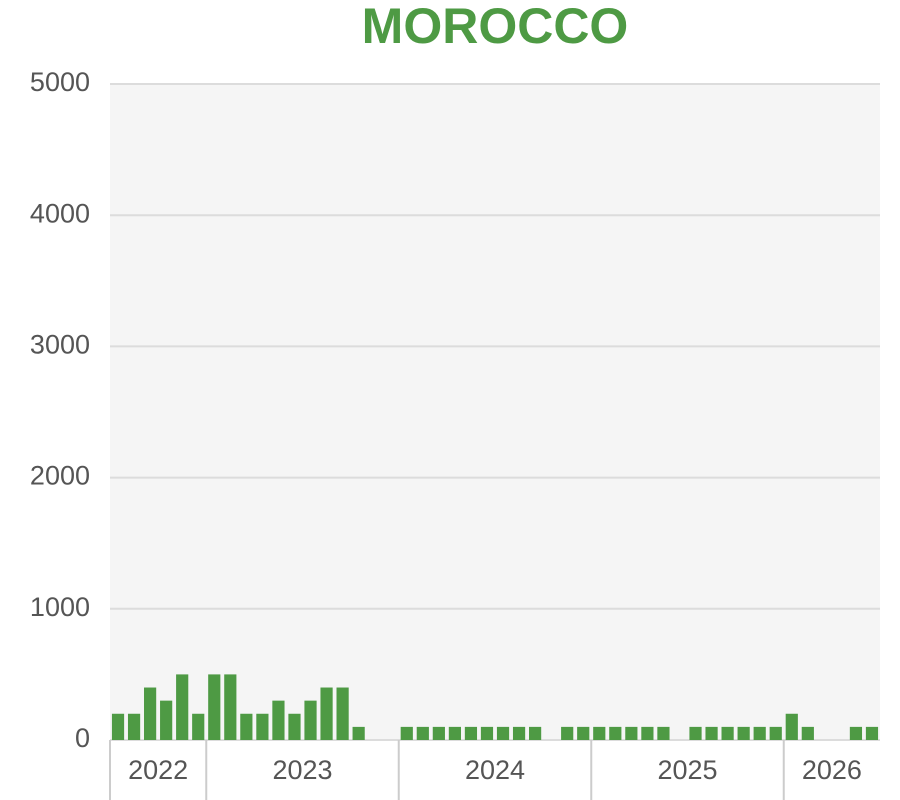 The width and height of the screenshot is (900, 800). What do you see at coordinates (60, 476) in the screenshot?
I see `y-tick-label: 2000` at bounding box center [60, 476].